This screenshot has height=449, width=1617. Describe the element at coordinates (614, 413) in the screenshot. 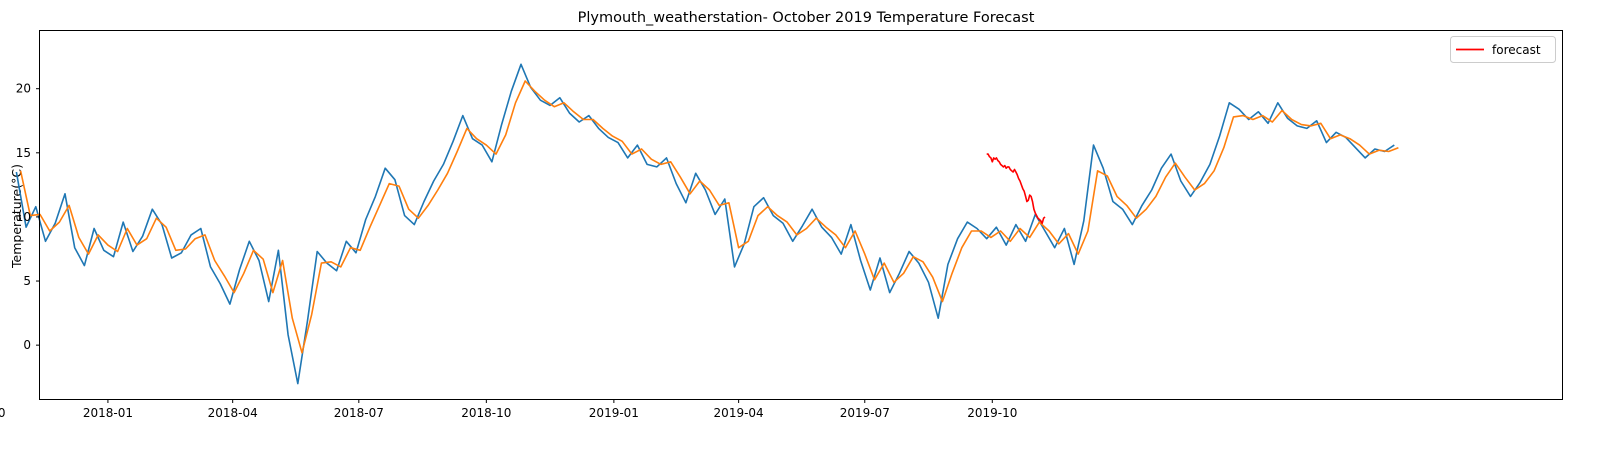

I see `x-tick-label: 2019-01` at that location.